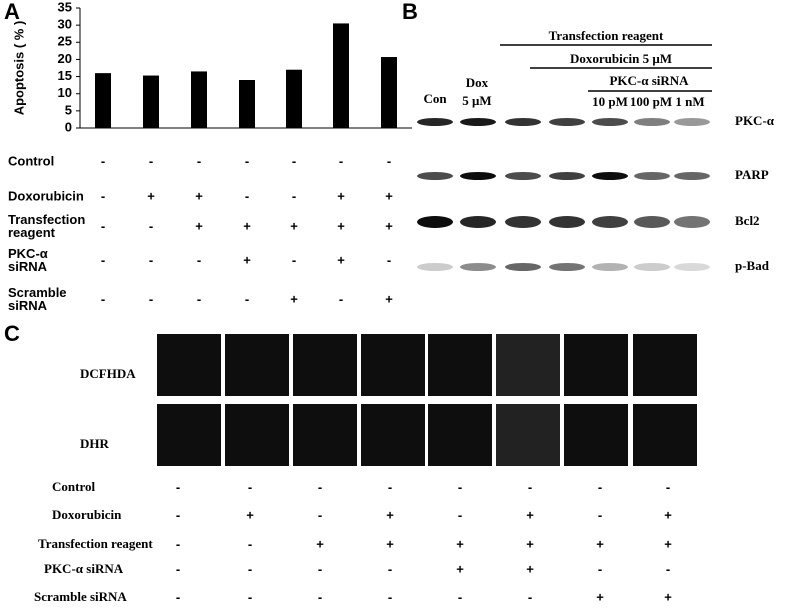 The height and width of the screenshot is (611, 787). I want to click on protein-label: p-Bad, so click(752, 265).